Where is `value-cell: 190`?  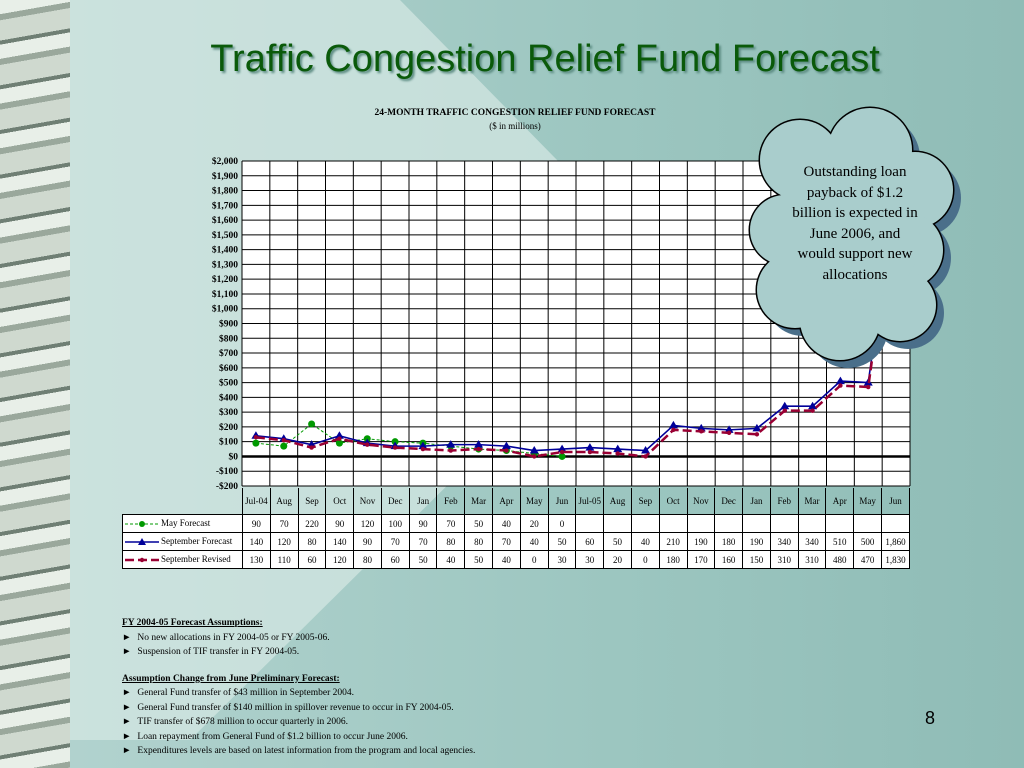
value-cell: 190 is located at coordinates (756, 541).